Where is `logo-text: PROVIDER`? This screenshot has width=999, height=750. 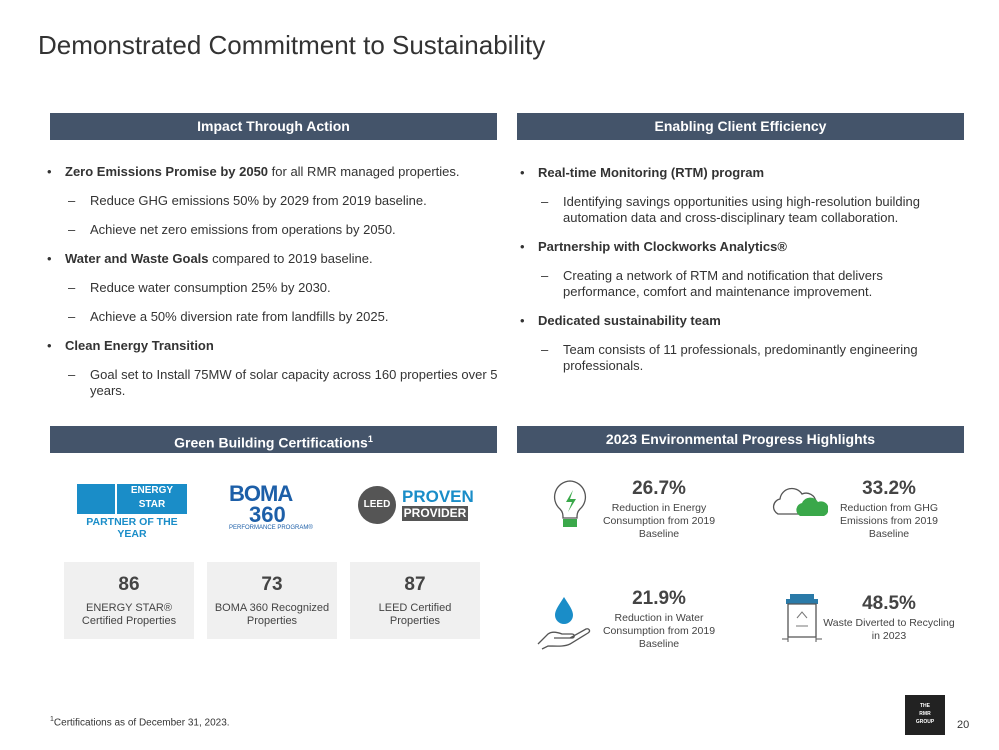
logo-text: PROVIDER is located at coordinates (435, 513).